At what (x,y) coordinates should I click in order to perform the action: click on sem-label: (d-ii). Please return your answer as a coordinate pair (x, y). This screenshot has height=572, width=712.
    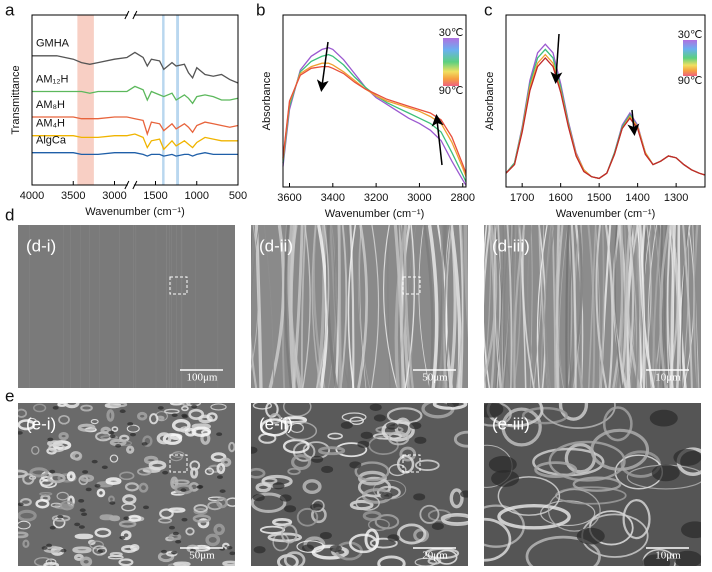
    Looking at the image, I should click on (276, 245).